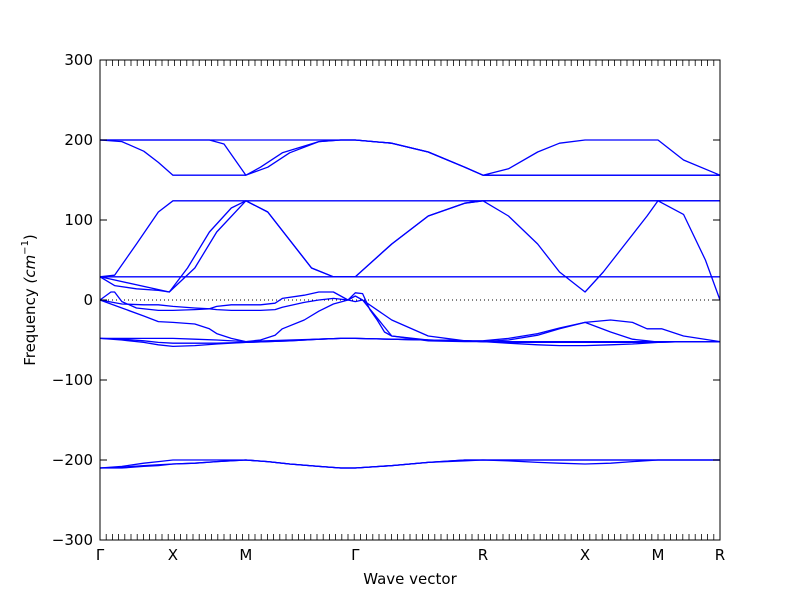  What do you see at coordinates (30, 237) in the screenshot?
I see `y-axis-label-close: )` at bounding box center [30, 237].